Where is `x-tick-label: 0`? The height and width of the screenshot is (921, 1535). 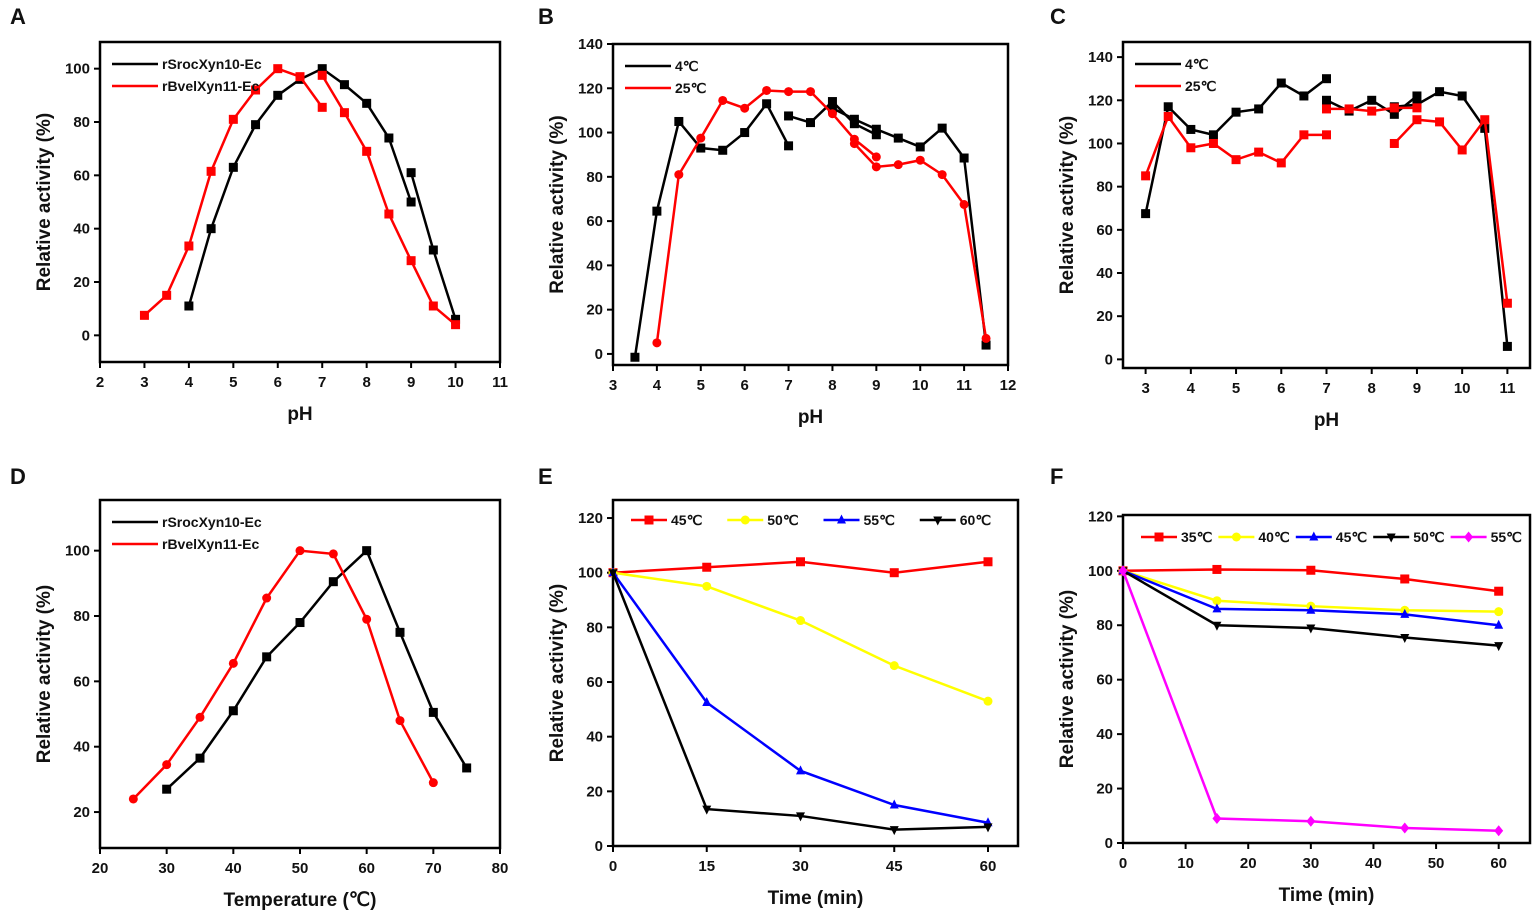 x-tick-label: 0 is located at coordinates (613, 866).